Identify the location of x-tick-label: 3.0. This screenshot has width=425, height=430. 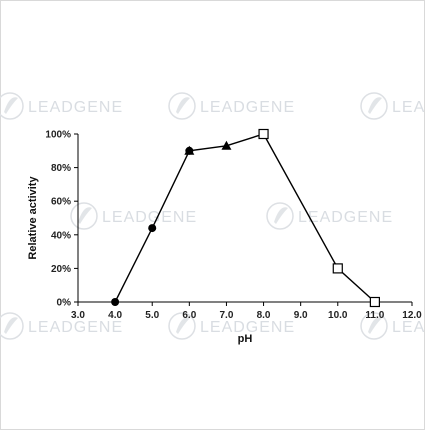
(78, 315).